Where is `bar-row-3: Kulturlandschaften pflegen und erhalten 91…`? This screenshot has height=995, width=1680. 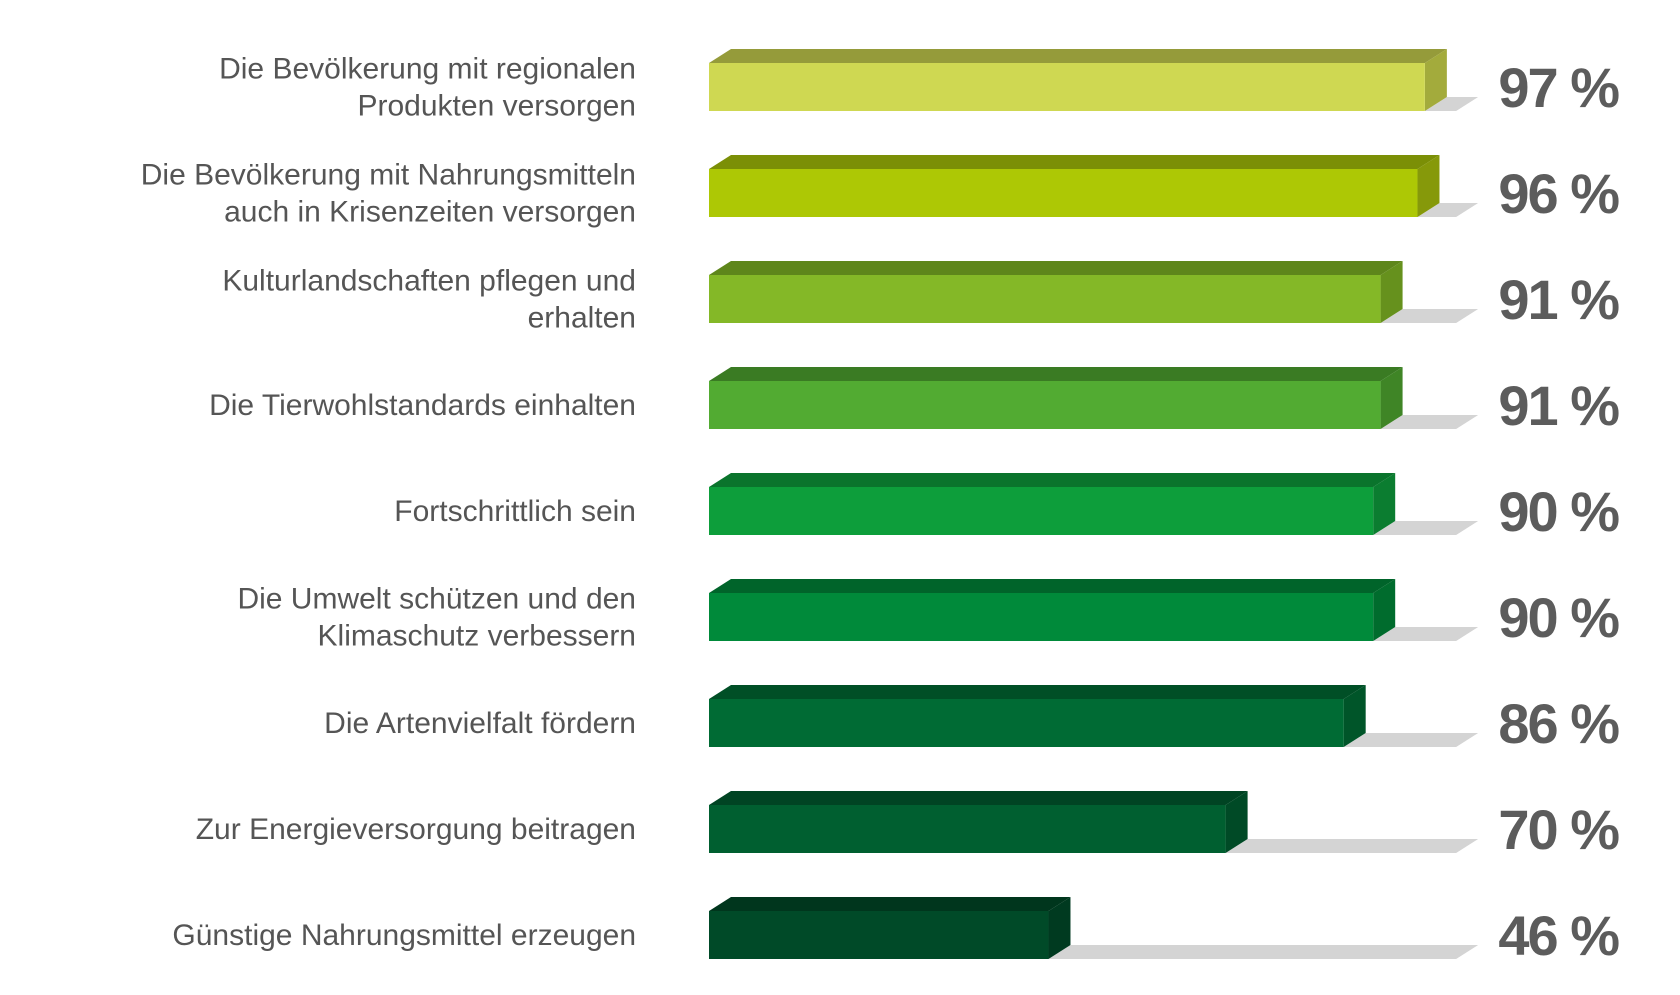 bar-row-3: Kulturlandschaften pflegen und erhalten 91… is located at coordinates (921, 298).